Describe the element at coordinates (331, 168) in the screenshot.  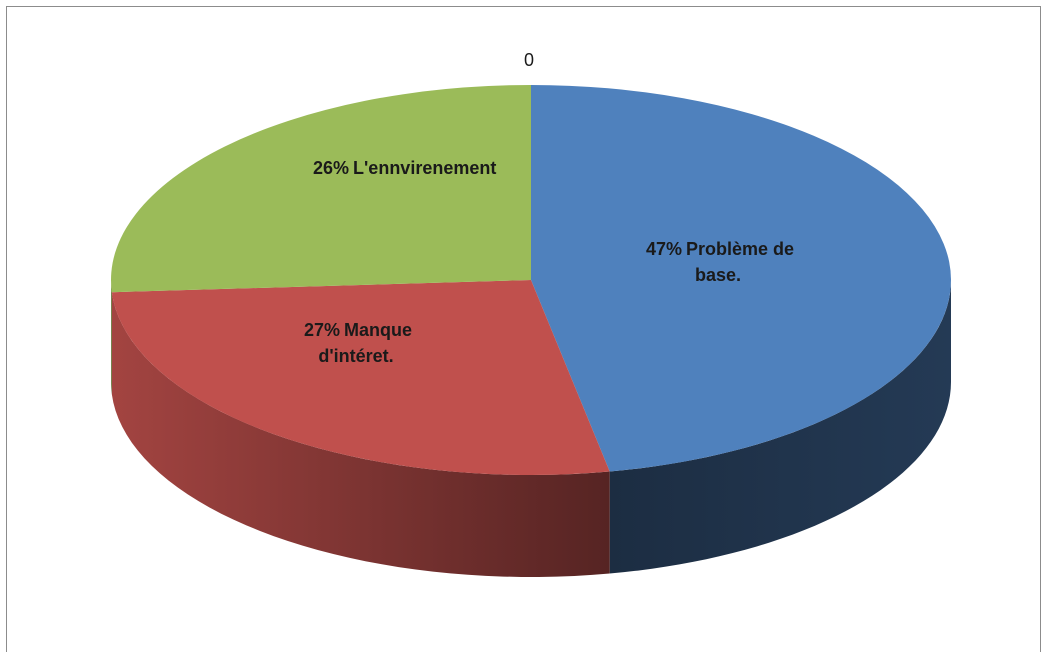
I see `value-label: 26%` at that location.